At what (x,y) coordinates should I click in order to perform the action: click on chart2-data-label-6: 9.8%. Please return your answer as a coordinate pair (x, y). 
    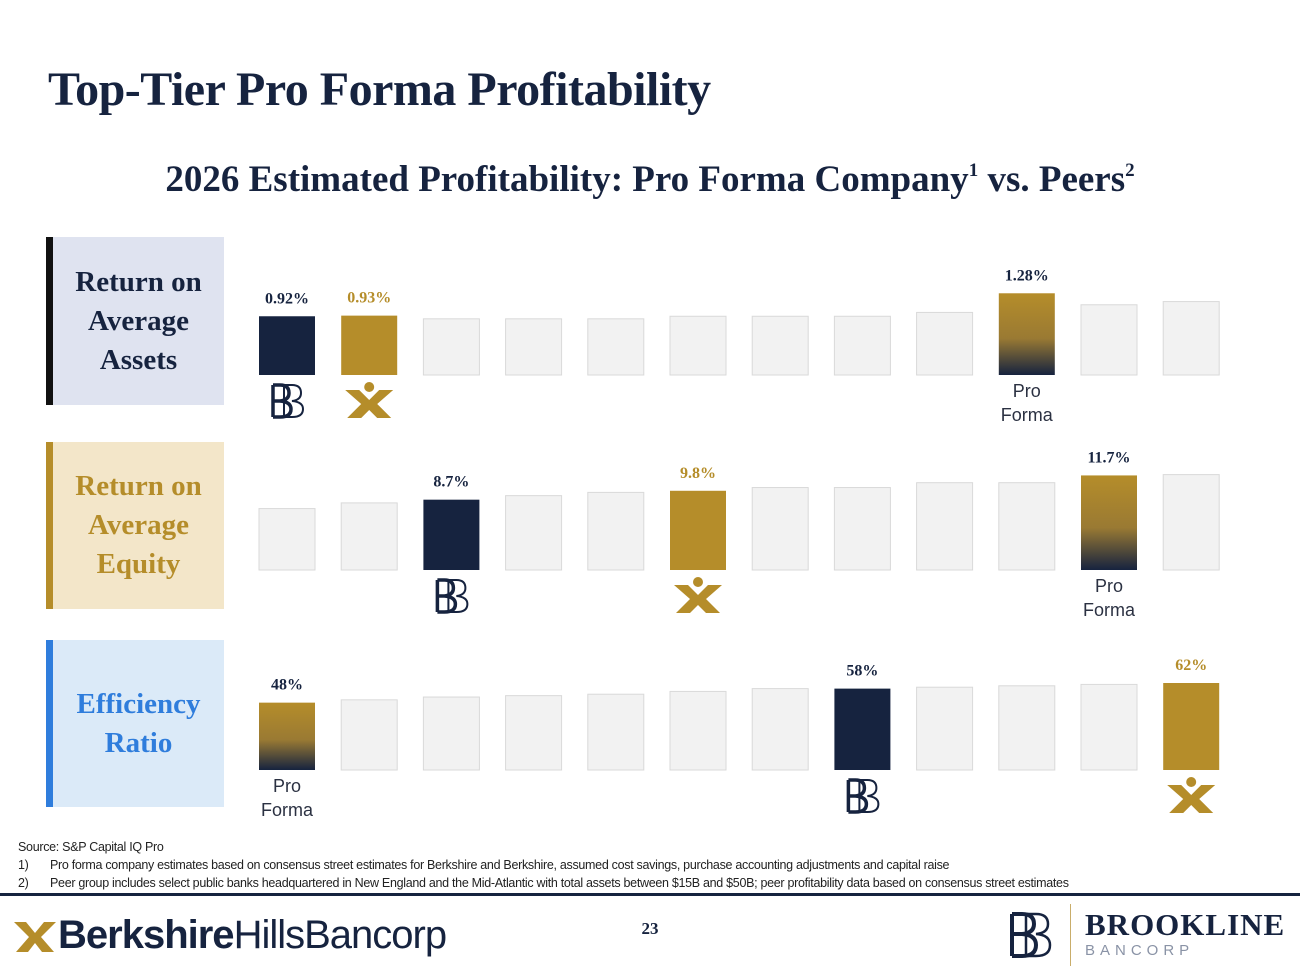
    Looking at the image, I should click on (698, 473).